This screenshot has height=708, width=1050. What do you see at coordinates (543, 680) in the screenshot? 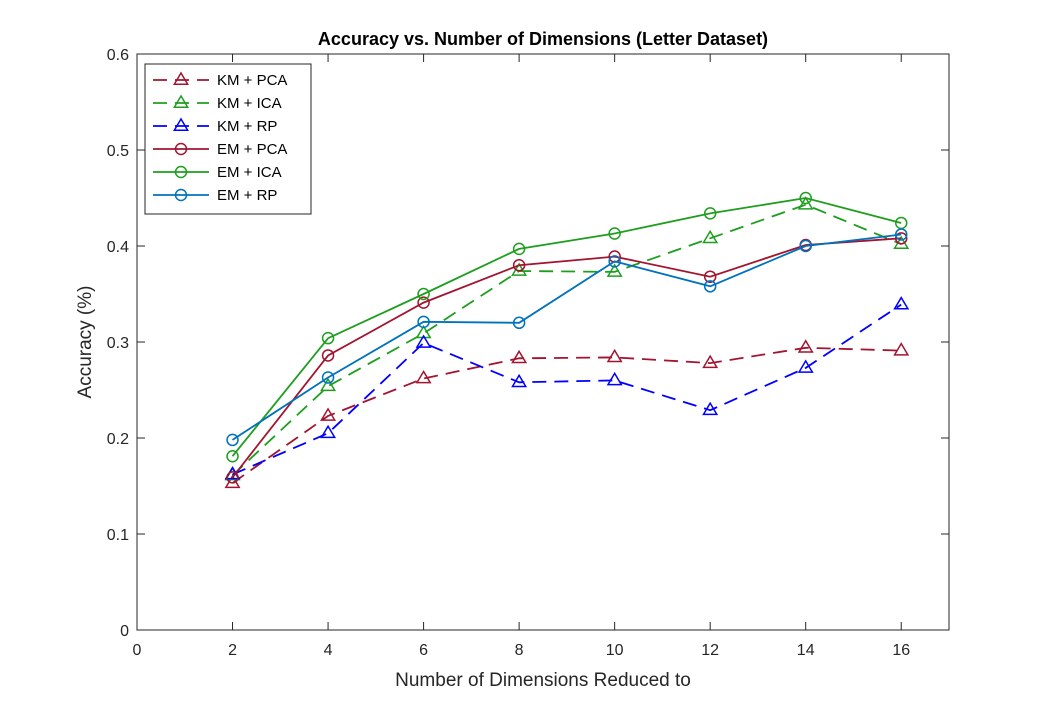
I see `x-axis-title: Number of Dimensions Reduced to` at bounding box center [543, 680].